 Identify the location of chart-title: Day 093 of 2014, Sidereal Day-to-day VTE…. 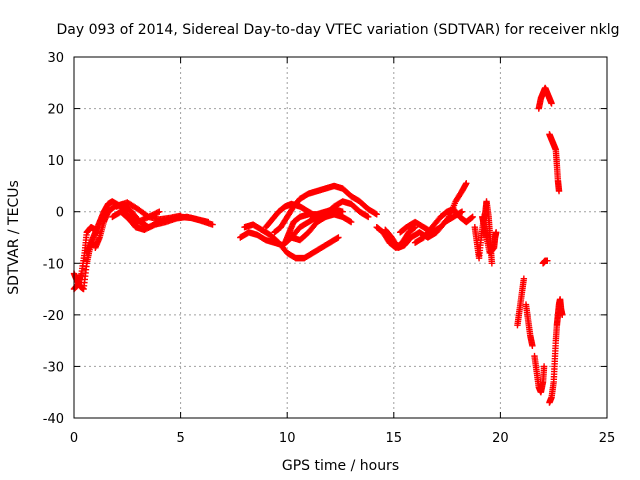
(338, 30).